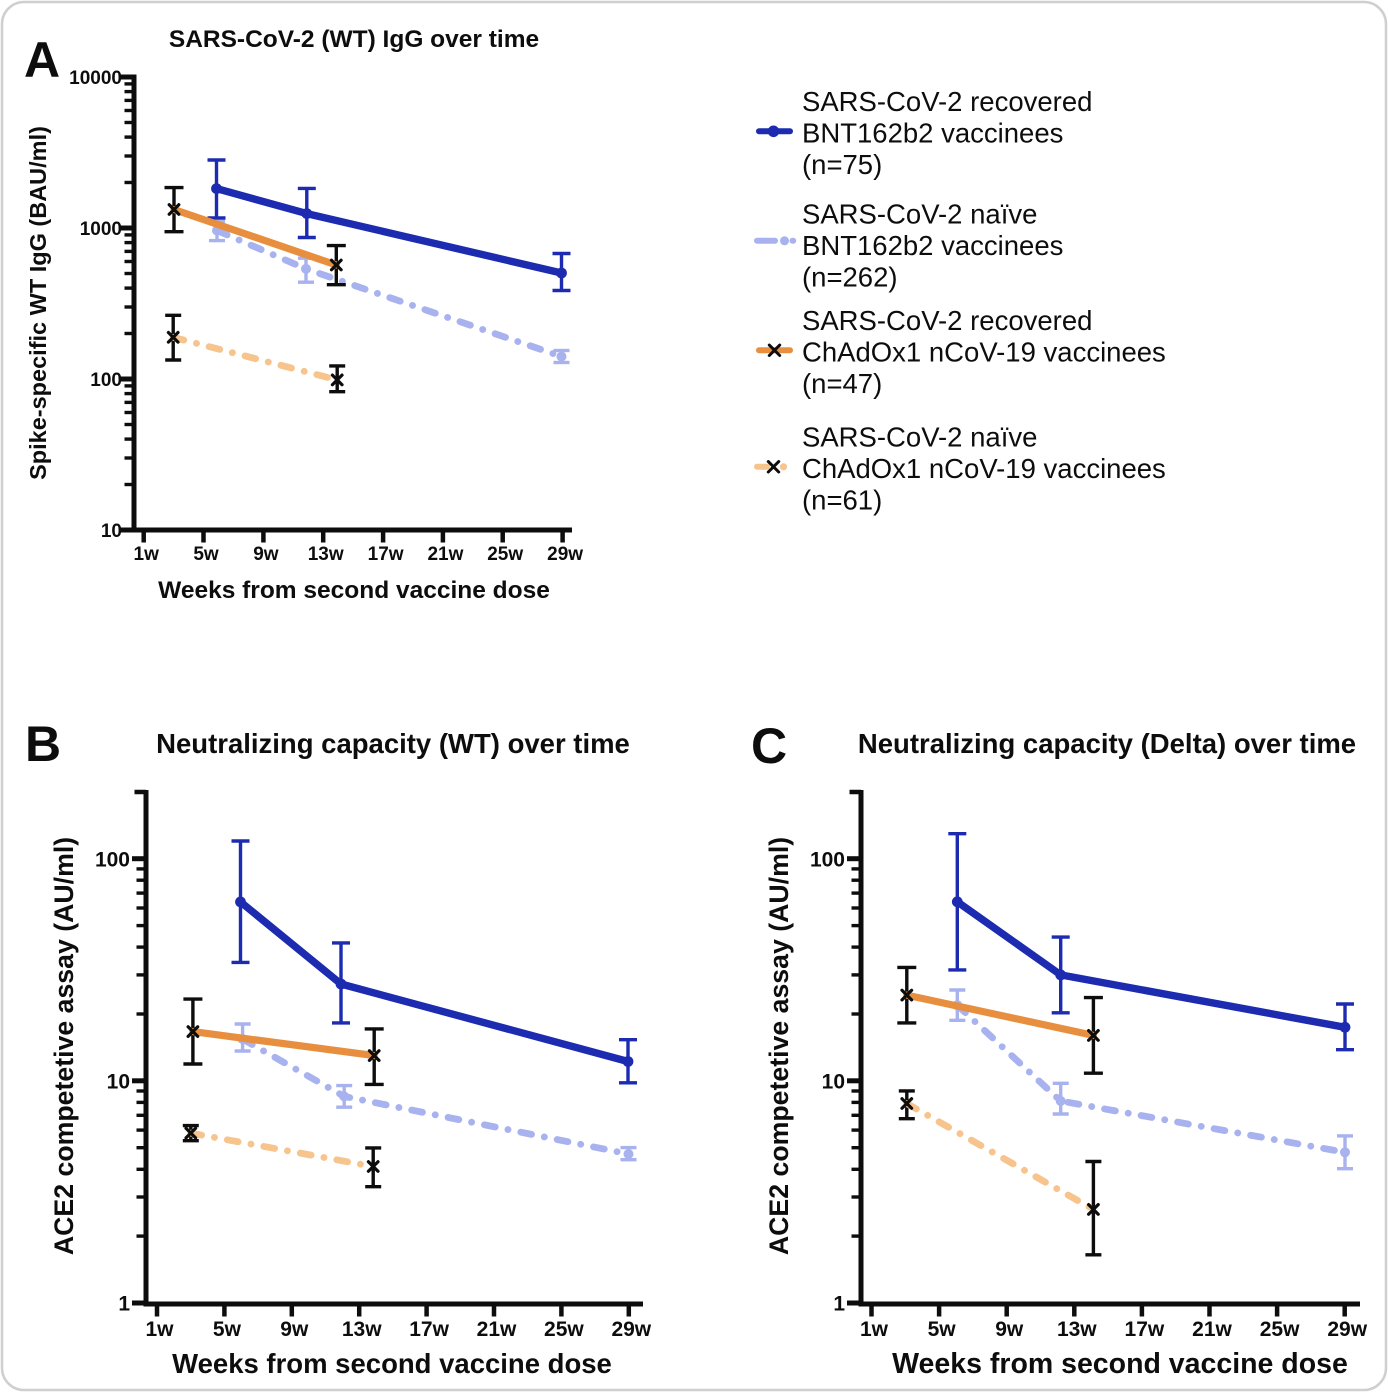 This screenshot has height=1392, width=1388. I want to click on svg-text: (n=61), so click(842, 499).